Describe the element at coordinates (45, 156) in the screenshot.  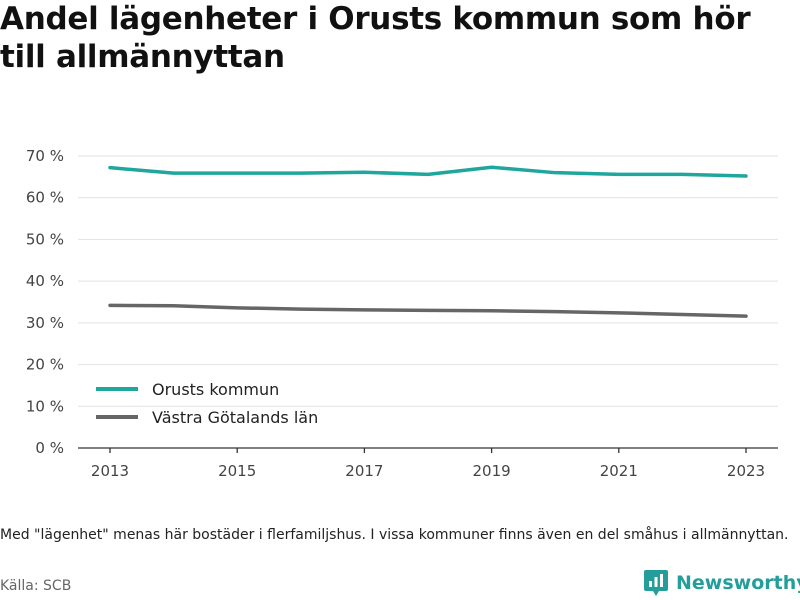
I see `y-tick-label: 70 %` at that location.